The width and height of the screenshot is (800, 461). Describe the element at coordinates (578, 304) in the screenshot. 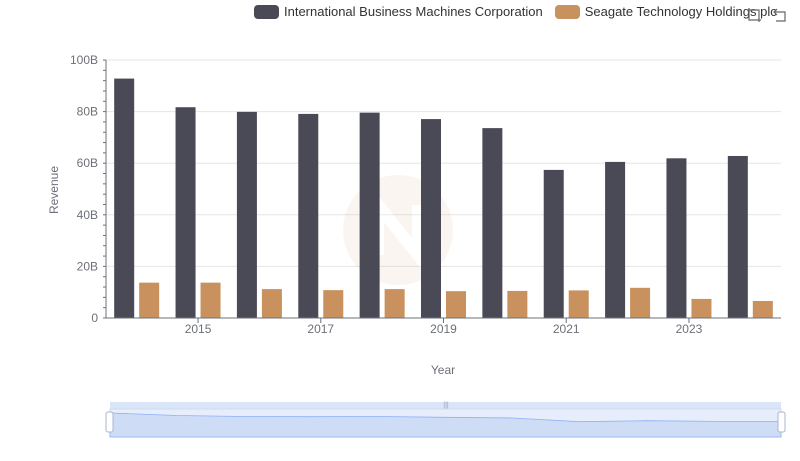

I see `bar-seagate-2021` at that location.